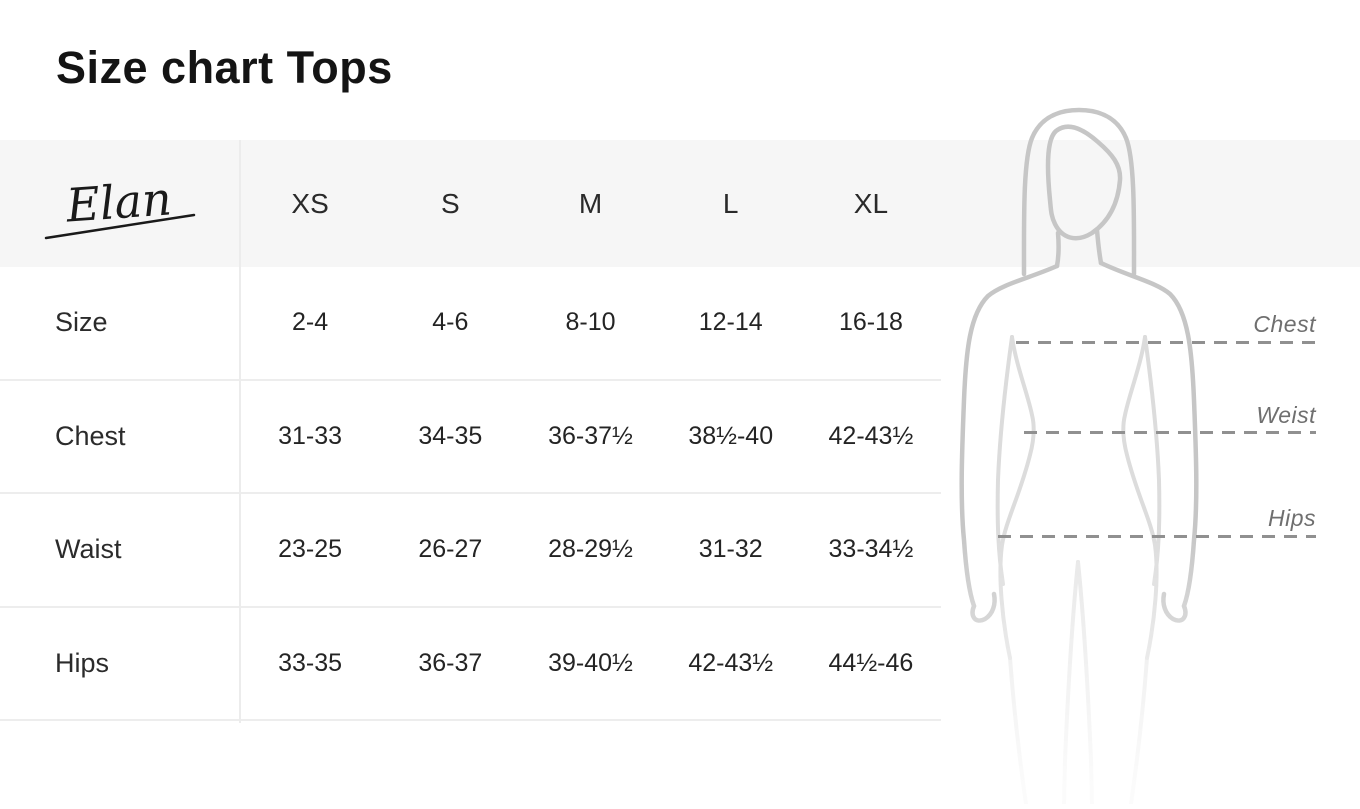  Describe the element at coordinates (470, 324) in the screenshot. I see `table-row-size: Size 2-4 4-6 8-10 12-14 16-18` at that location.